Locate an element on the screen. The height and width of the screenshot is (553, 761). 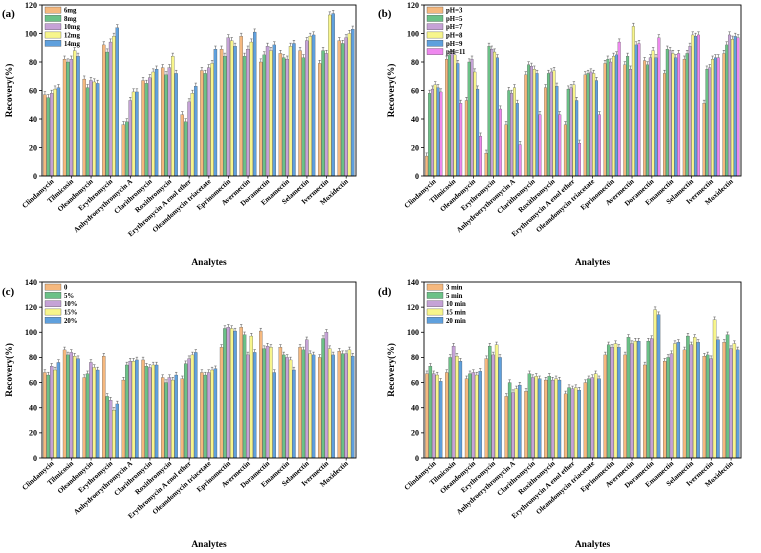
y-tick-label: 20 is located at coordinates (415, 433).